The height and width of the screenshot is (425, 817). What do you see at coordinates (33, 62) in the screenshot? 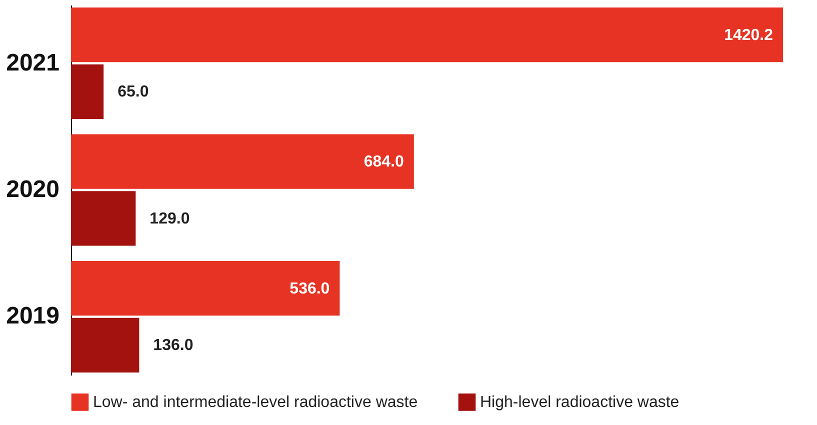
I see `y-tick-label: 2021` at bounding box center [33, 62].